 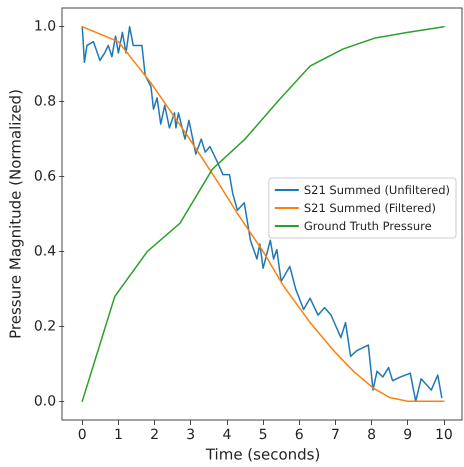 What do you see at coordinates (118, 435) in the screenshot?
I see `x-tick-label: 1` at bounding box center [118, 435].